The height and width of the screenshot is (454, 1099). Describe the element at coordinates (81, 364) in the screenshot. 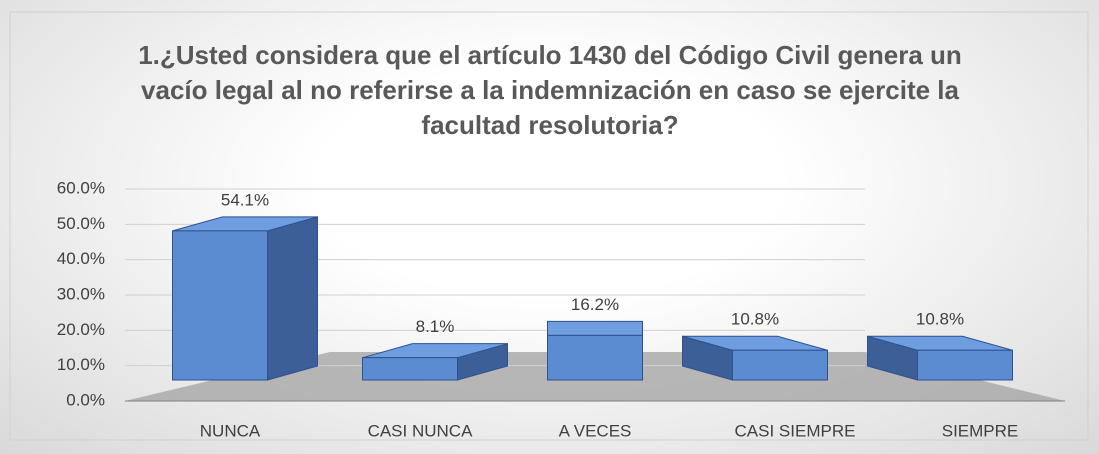

I see `y-tick-label: 10.0%` at that location.